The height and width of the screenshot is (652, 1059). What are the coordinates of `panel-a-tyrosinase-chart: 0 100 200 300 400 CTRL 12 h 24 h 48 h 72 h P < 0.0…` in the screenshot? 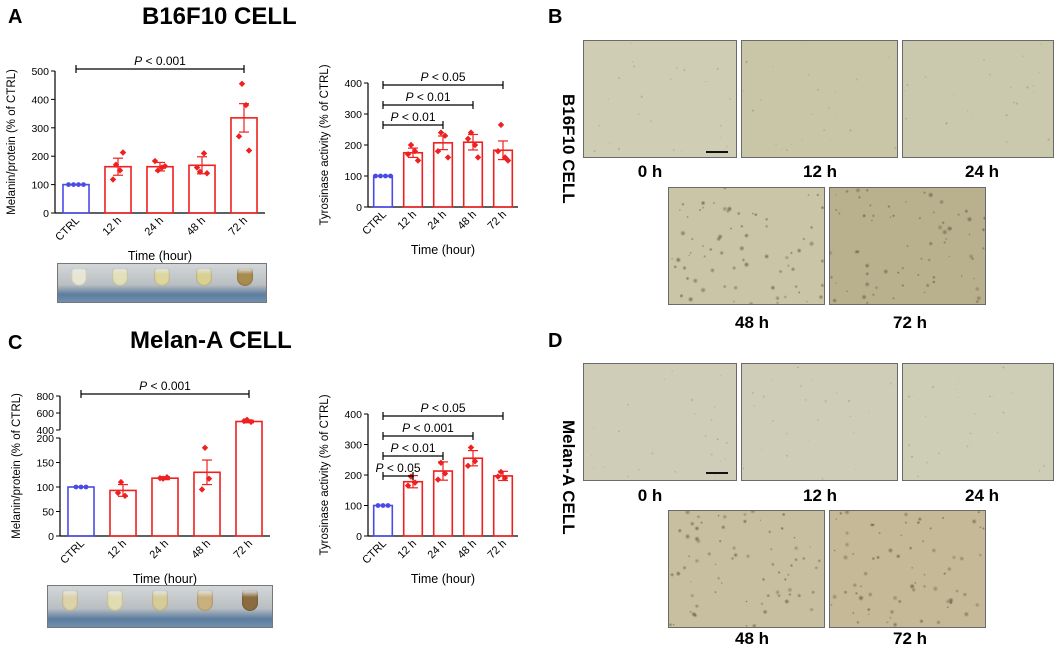 It's located at (418, 160).